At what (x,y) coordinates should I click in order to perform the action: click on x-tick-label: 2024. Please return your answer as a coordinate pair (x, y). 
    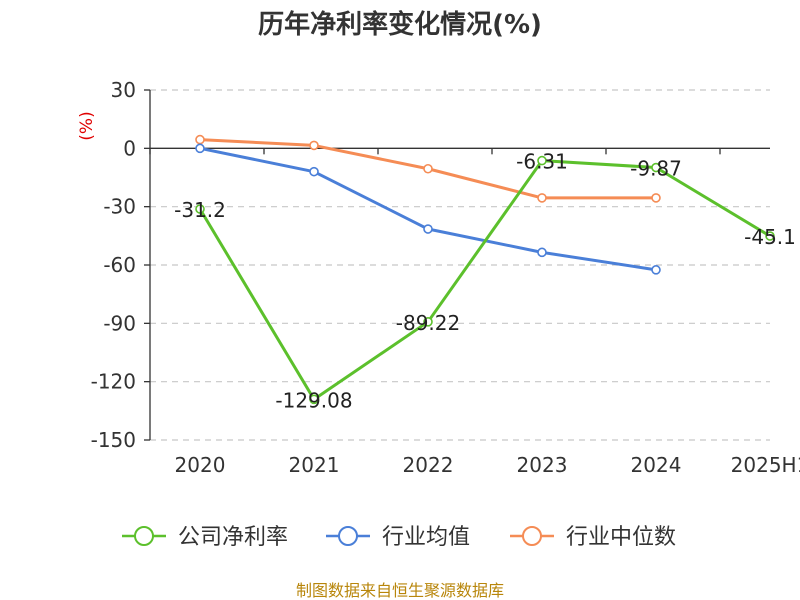
    Looking at the image, I should click on (656, 465).